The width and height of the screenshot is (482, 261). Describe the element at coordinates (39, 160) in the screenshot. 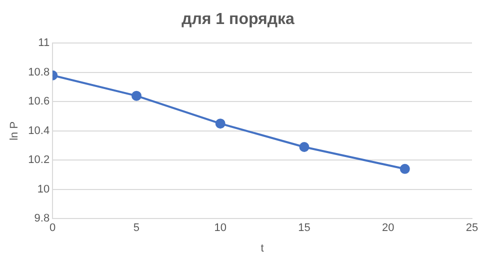

I see `y-tick-label: 10.2` at that location.